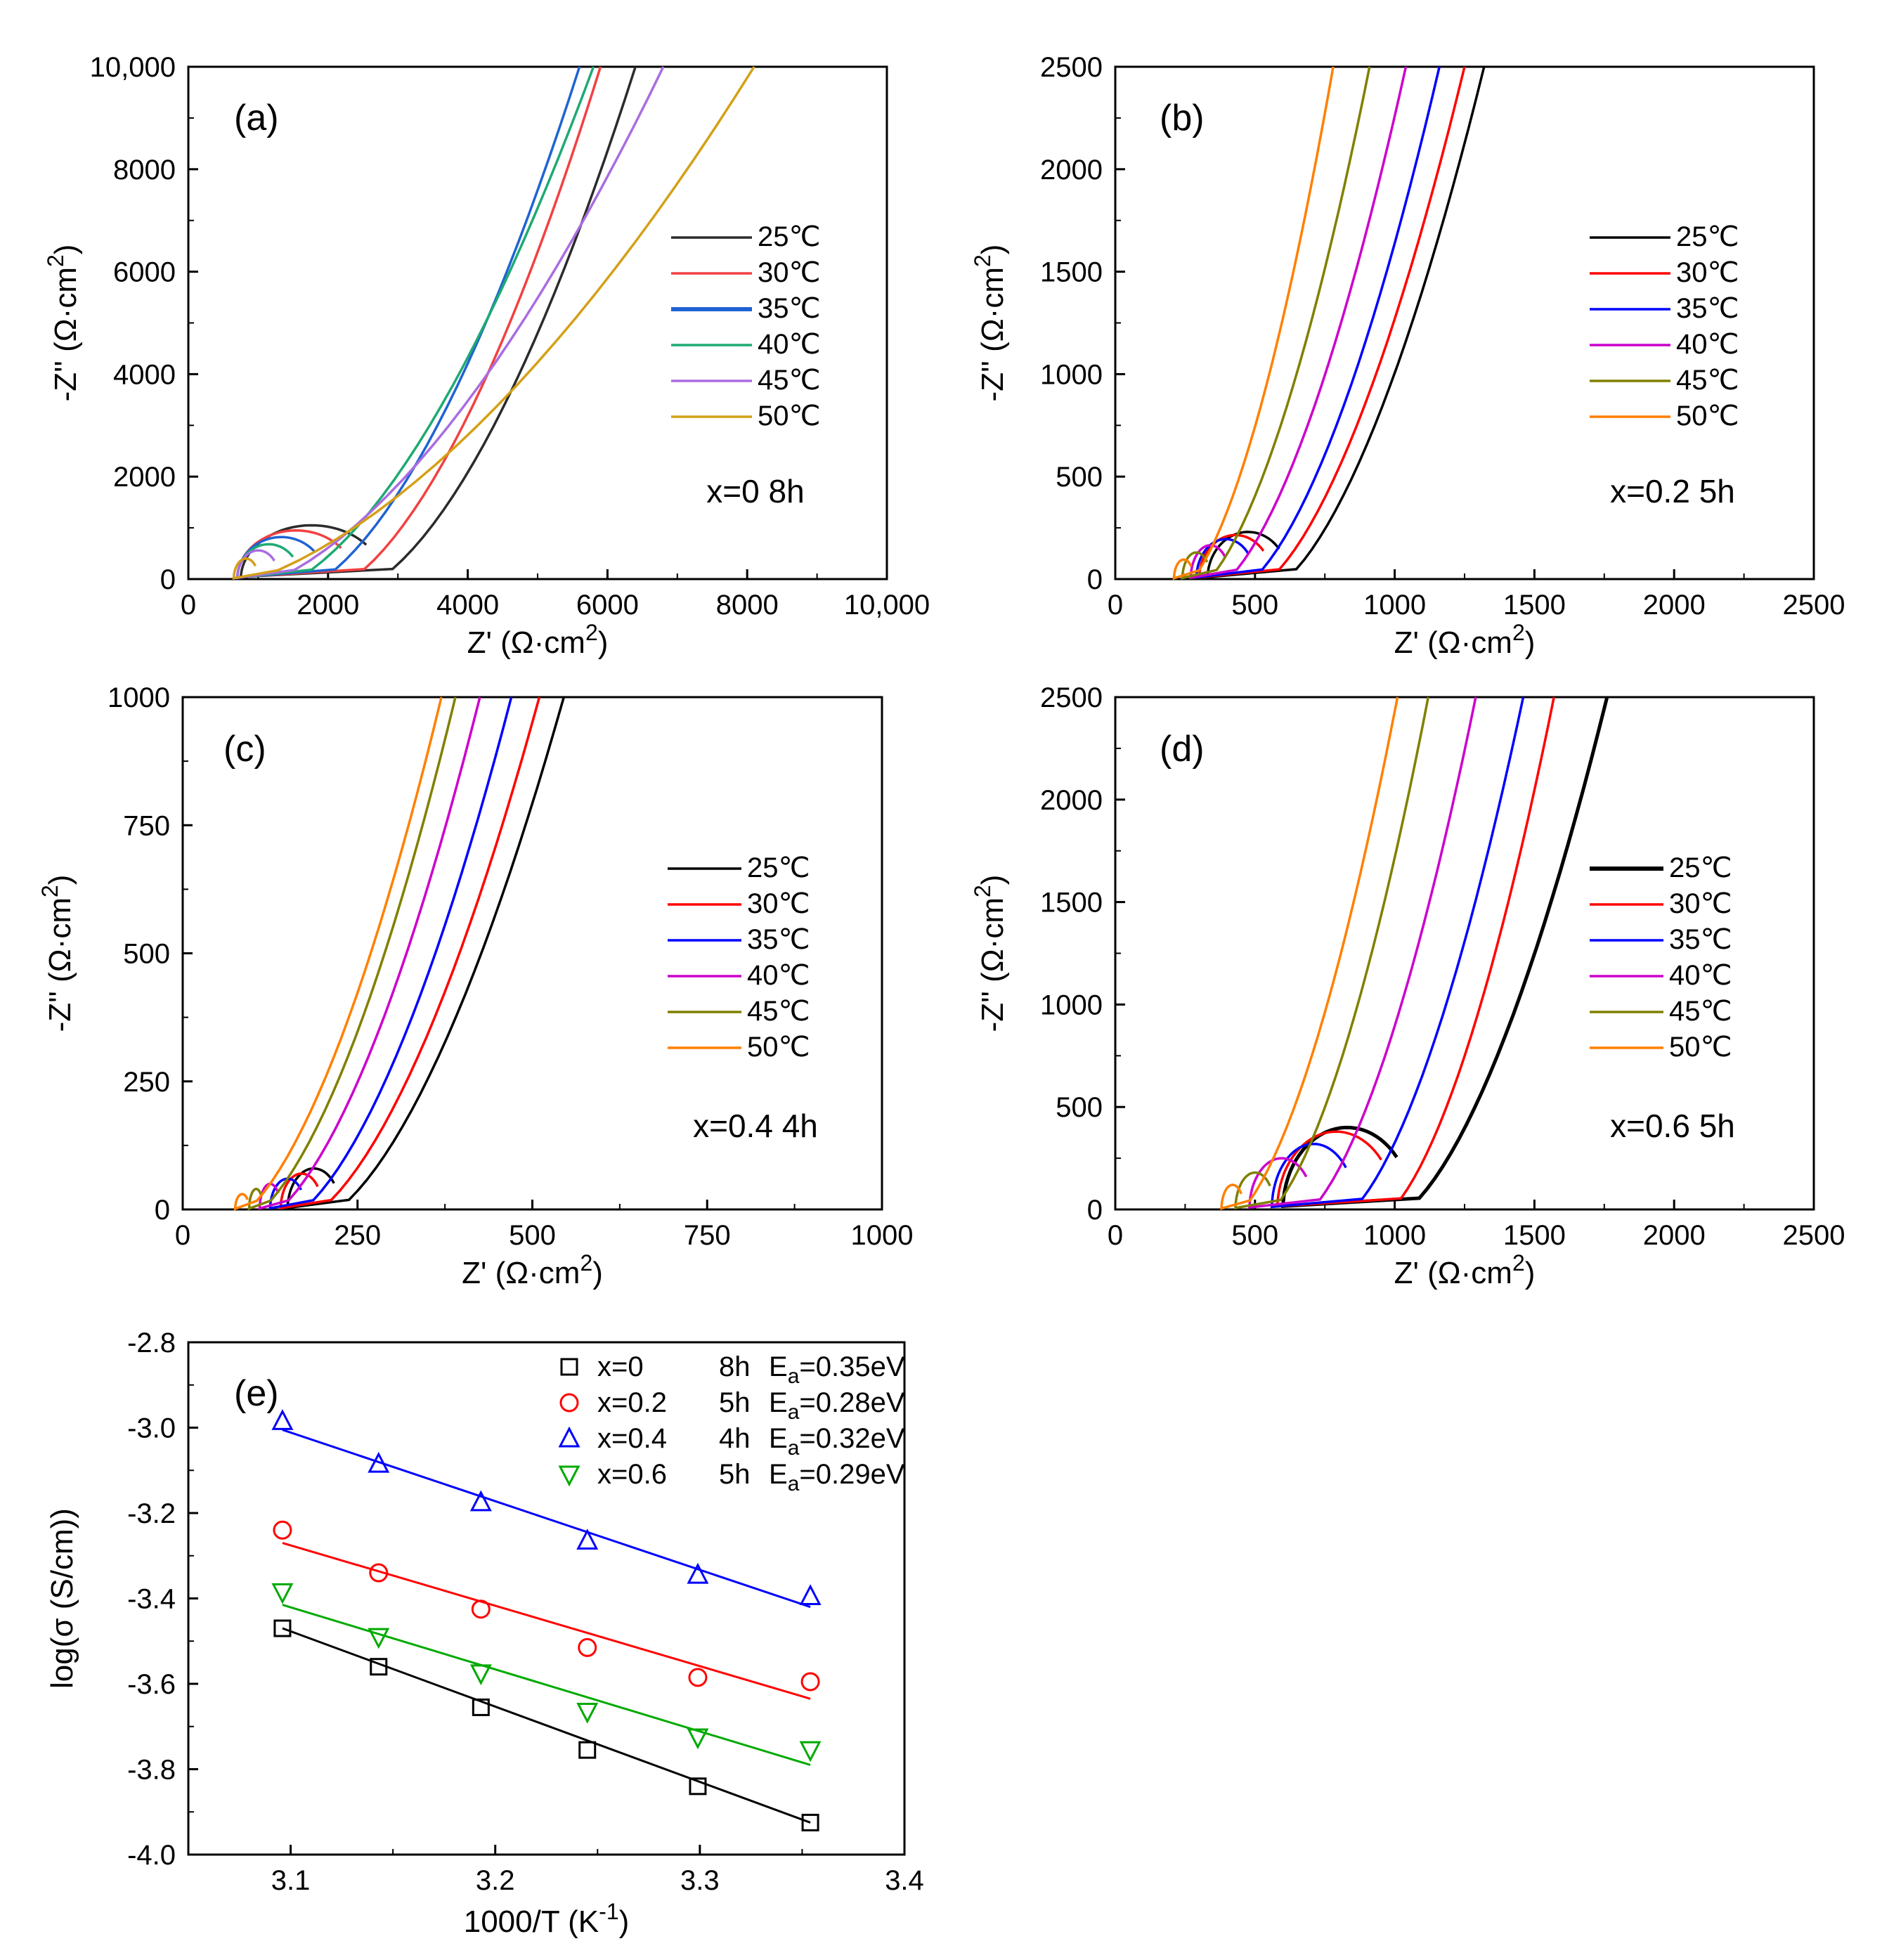  Describe the element at coordinates (778, 868) in the screenshot. I see `legend-label: 25℃` at that location.